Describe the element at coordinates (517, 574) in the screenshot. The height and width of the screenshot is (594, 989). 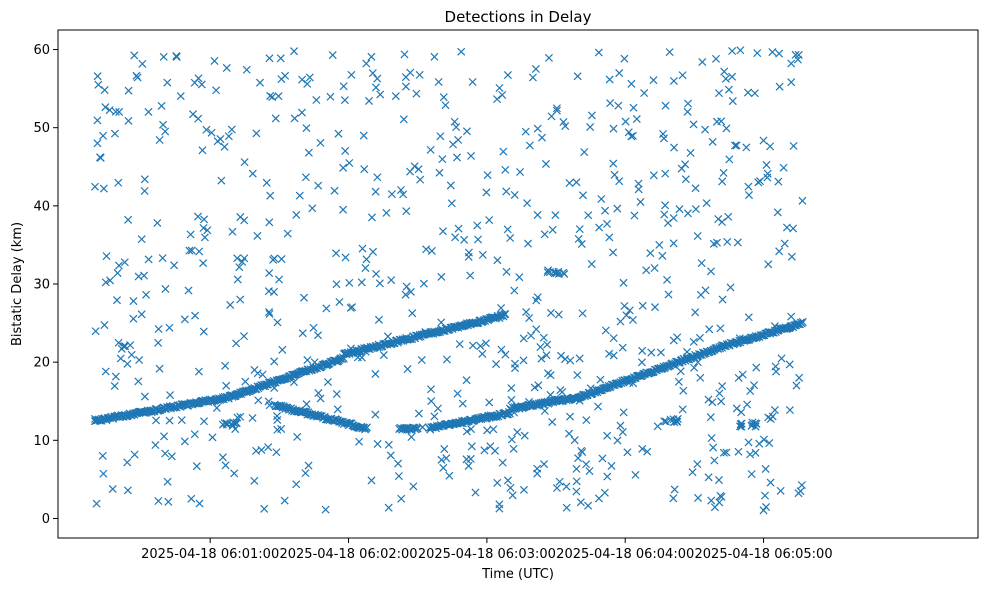
I see `x-axis-label: Time (UTC)` at that location.